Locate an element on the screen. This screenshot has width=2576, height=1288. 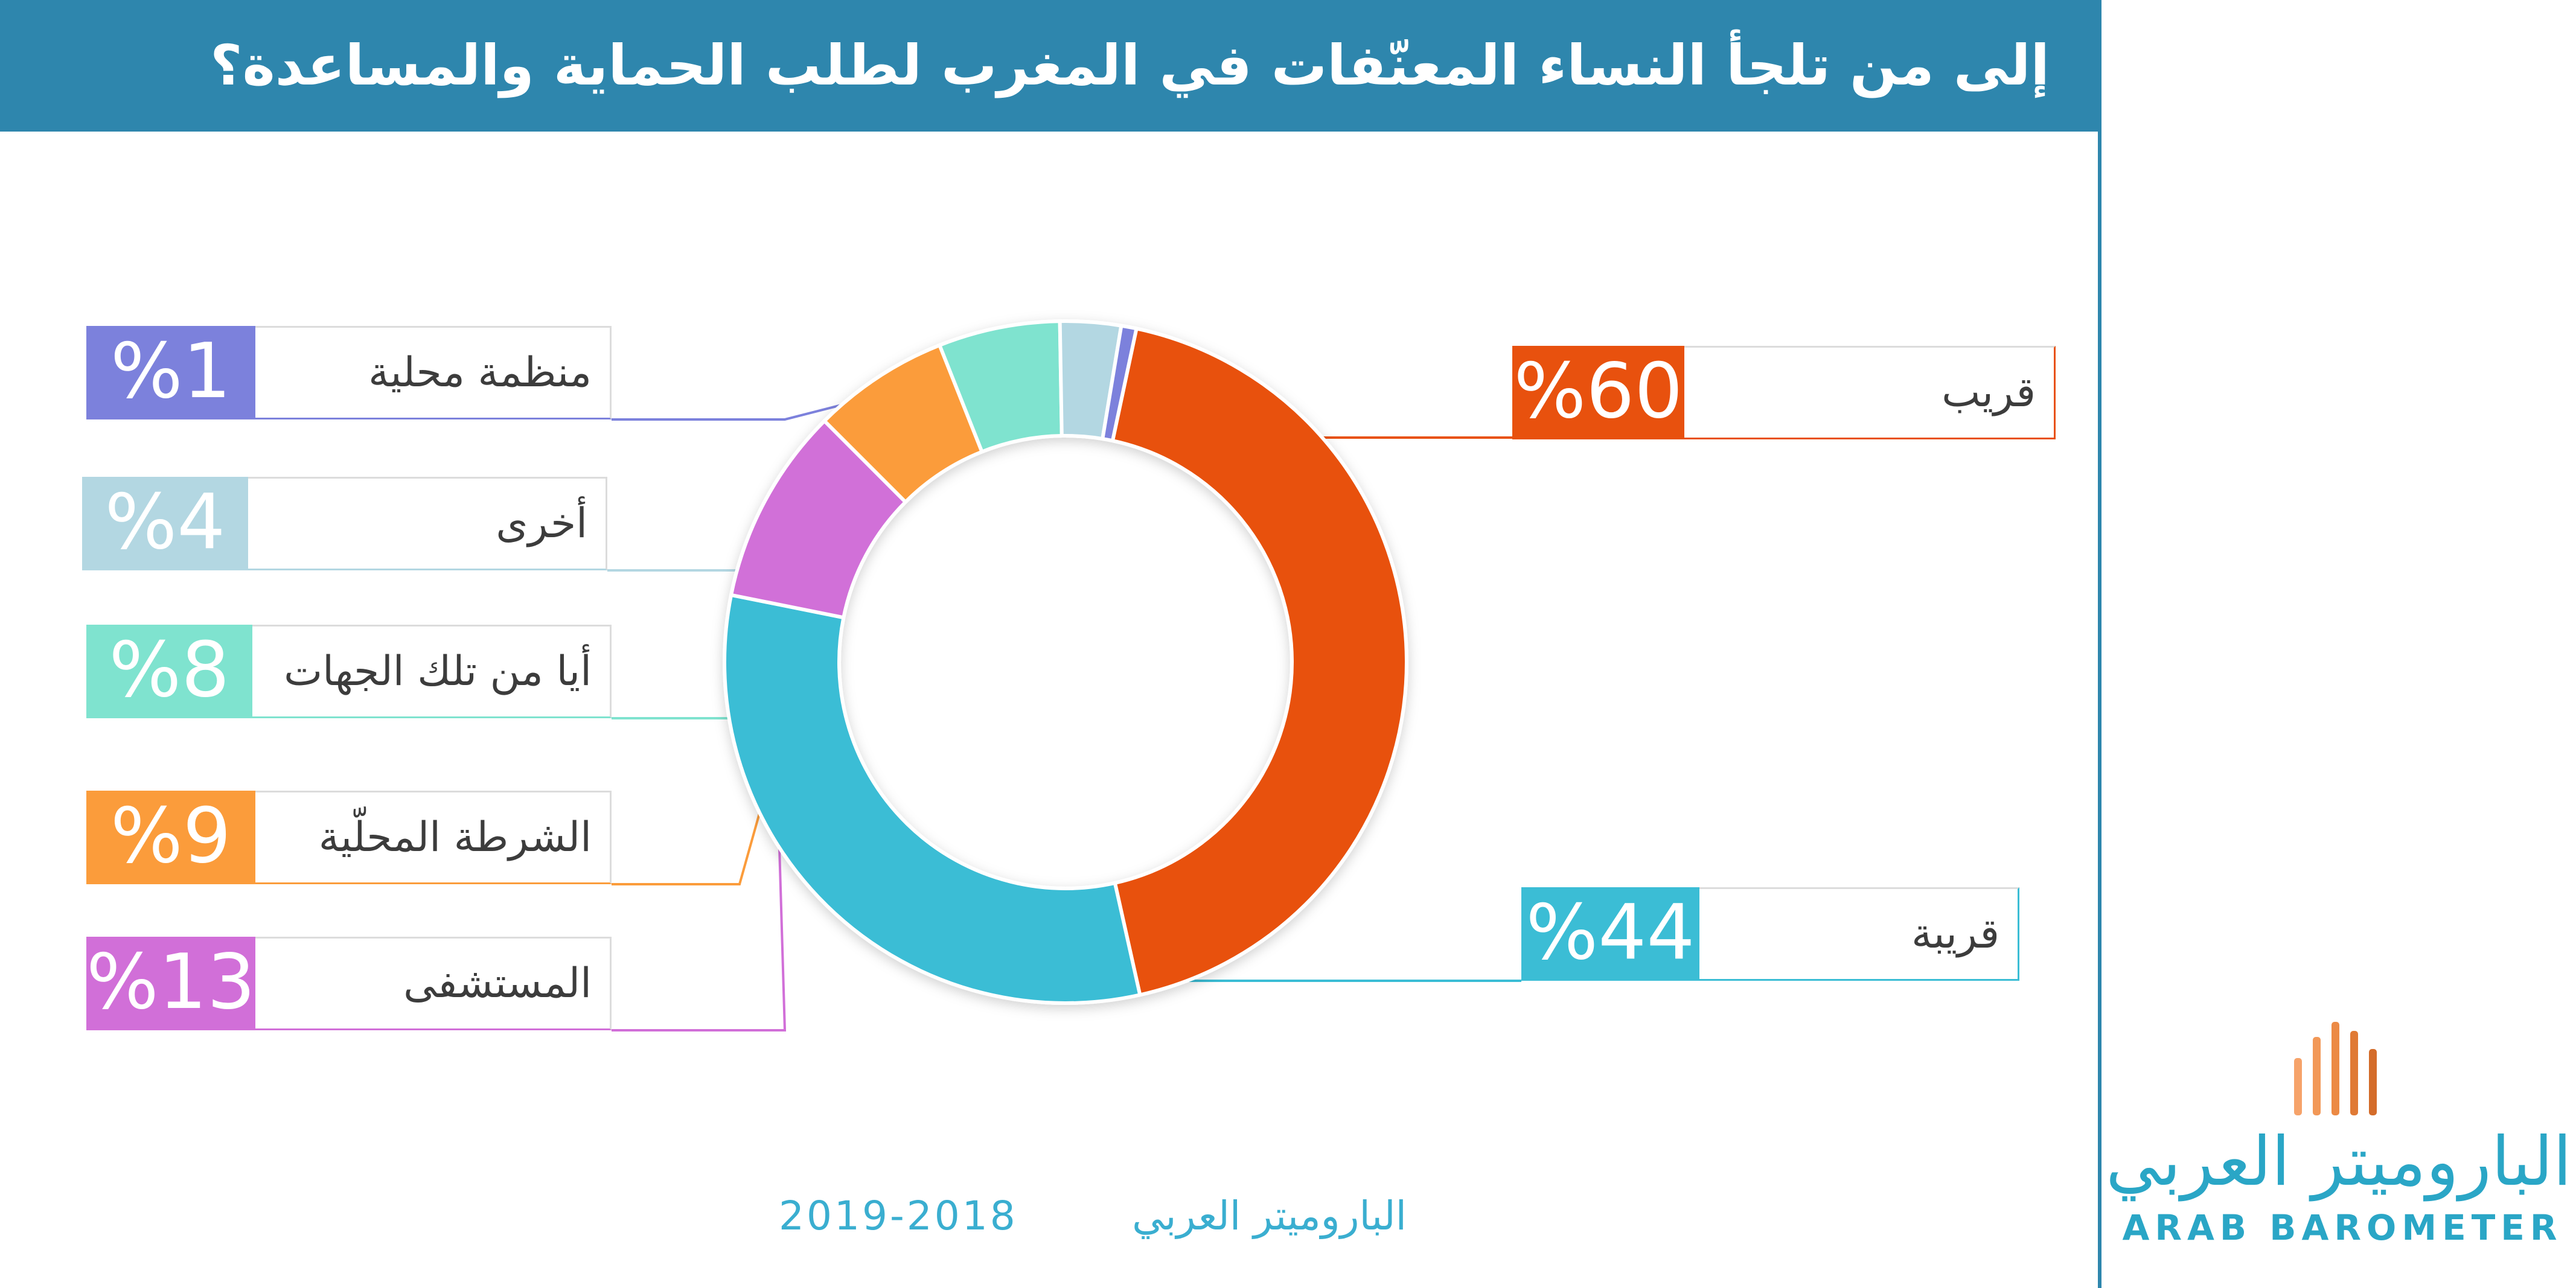
label-box-4: %8 أيا من تلك الجهات is located at coordinates (349, 671).